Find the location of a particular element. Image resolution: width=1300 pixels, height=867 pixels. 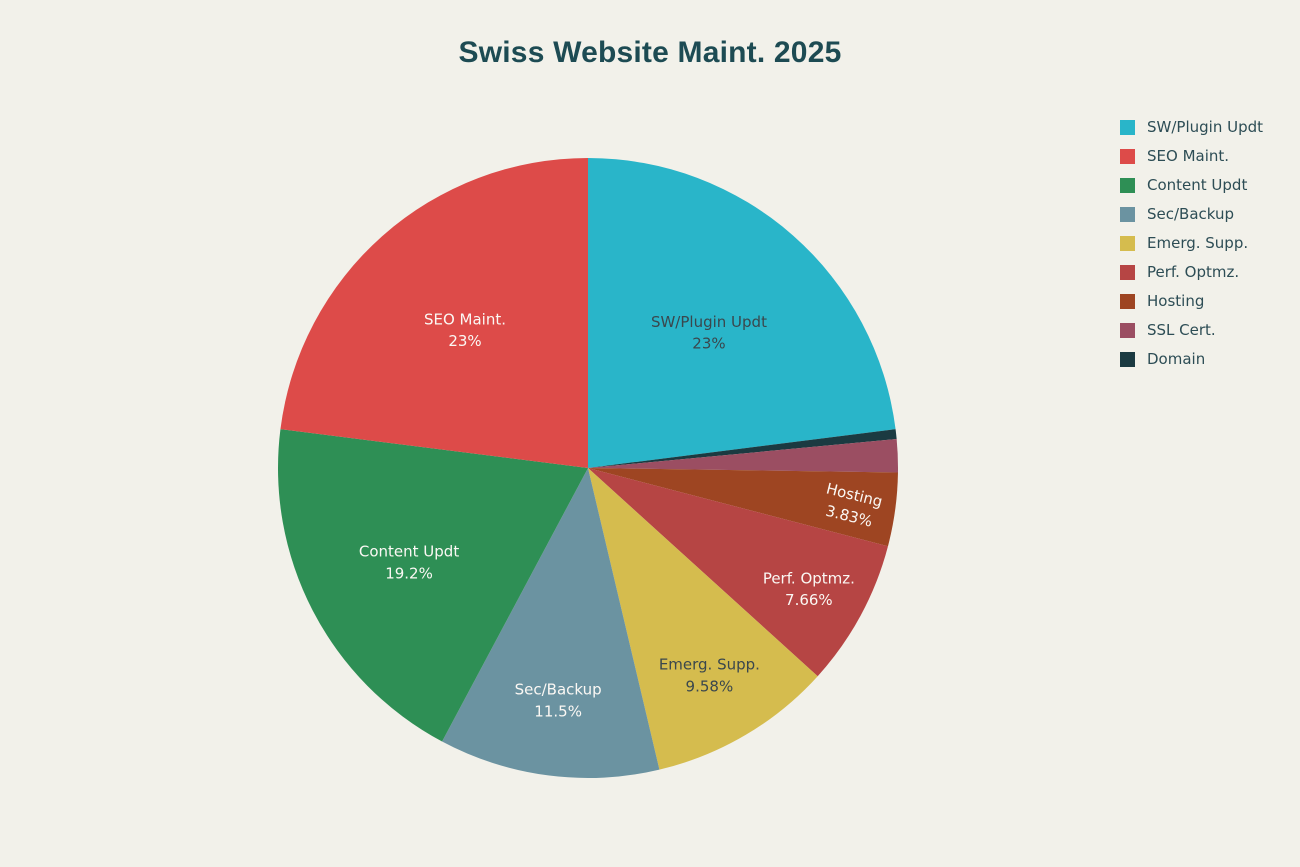

legend-item-label: Sec/Backup is located at coordinates (1191, 214).